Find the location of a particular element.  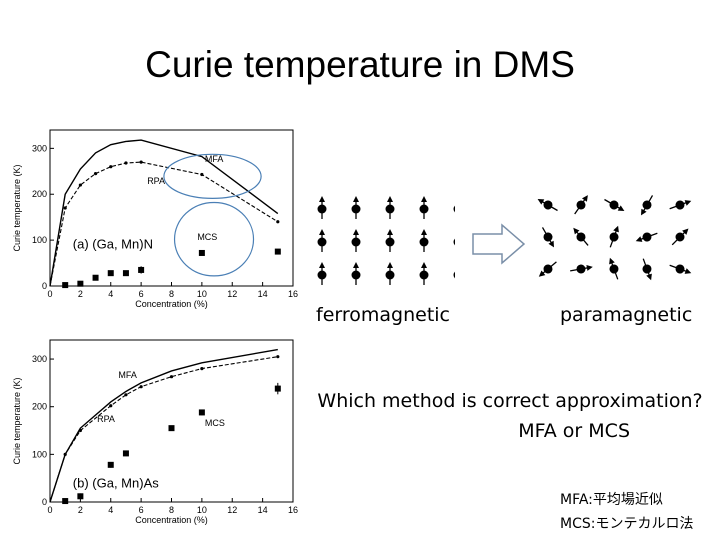

annotation-rpa: RPA is located at coordinates (156, 181).